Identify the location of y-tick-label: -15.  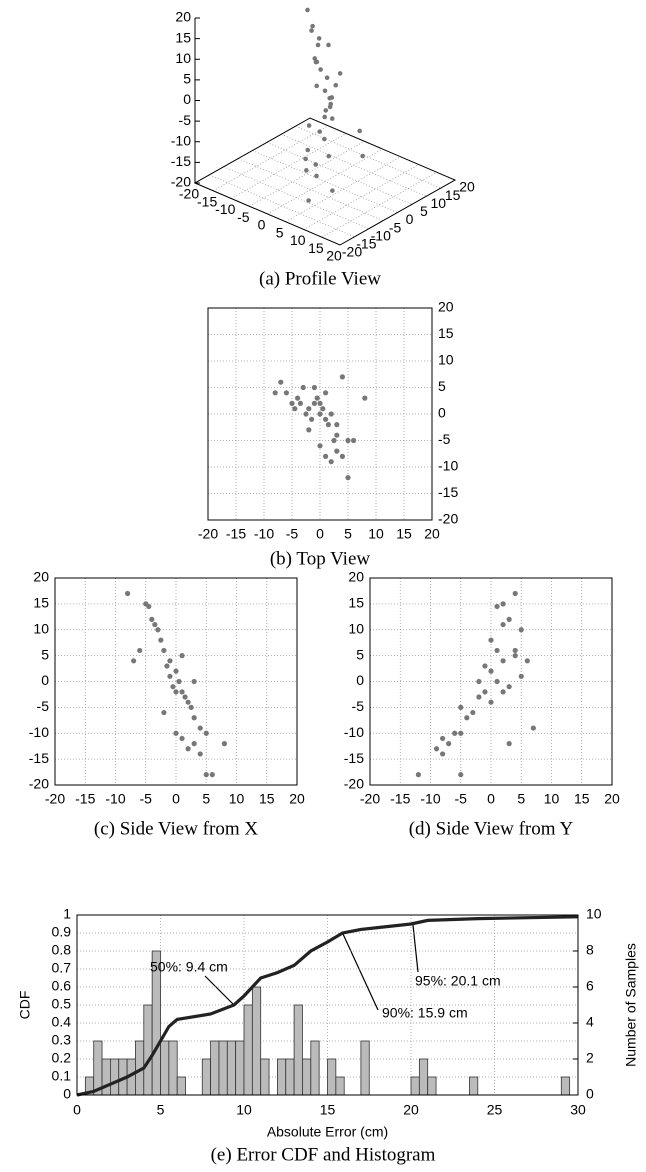
(366, 244).